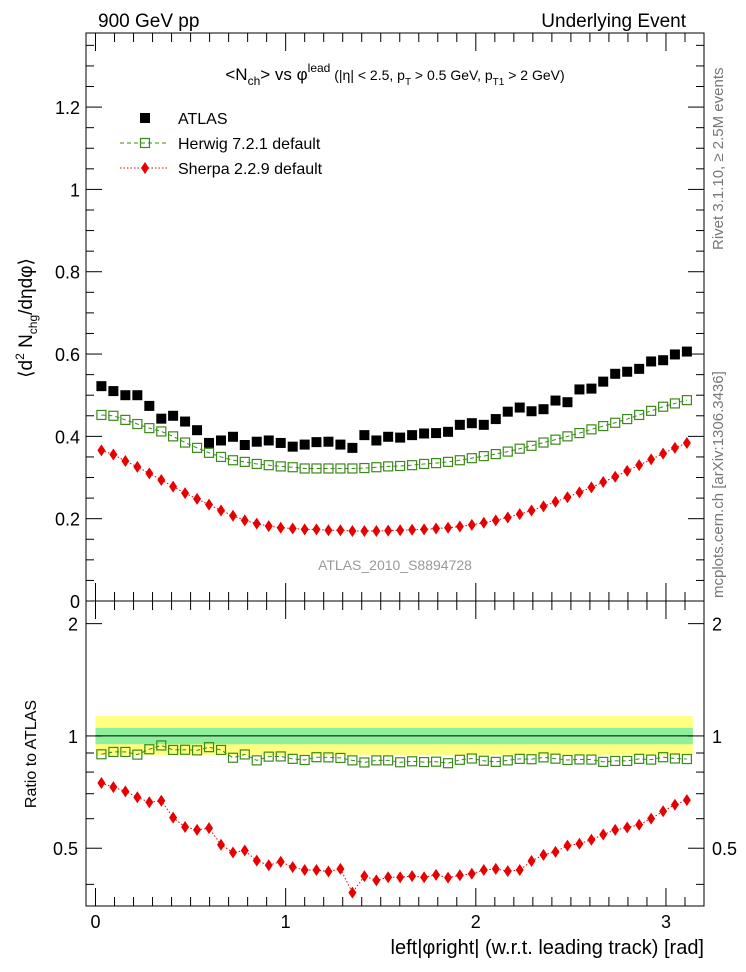 This screenshot has height=972, width=746. I want to click on y-tick-label: 0.8, so click(67, 273).